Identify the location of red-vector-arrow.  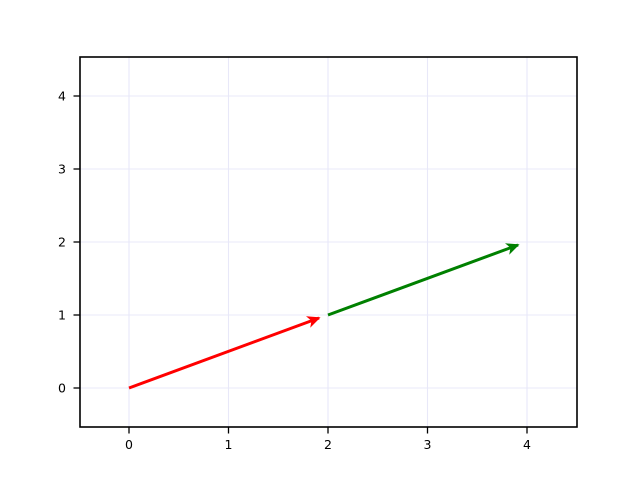
(224, 353).